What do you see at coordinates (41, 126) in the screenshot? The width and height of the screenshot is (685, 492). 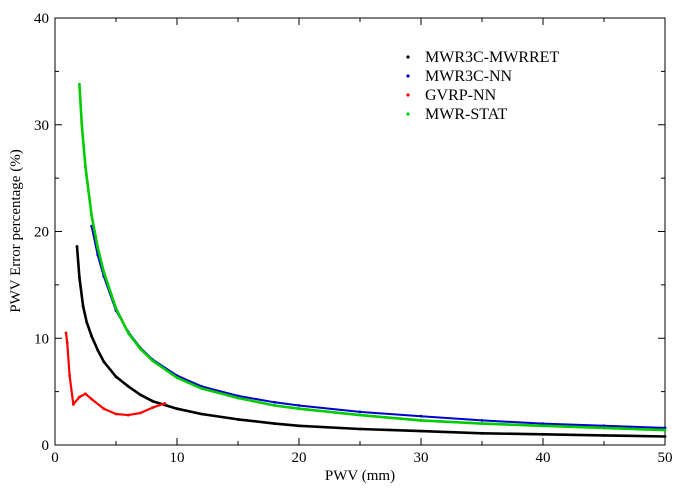 I see `y-tick-label: 30` at bounding box center [41, 126].